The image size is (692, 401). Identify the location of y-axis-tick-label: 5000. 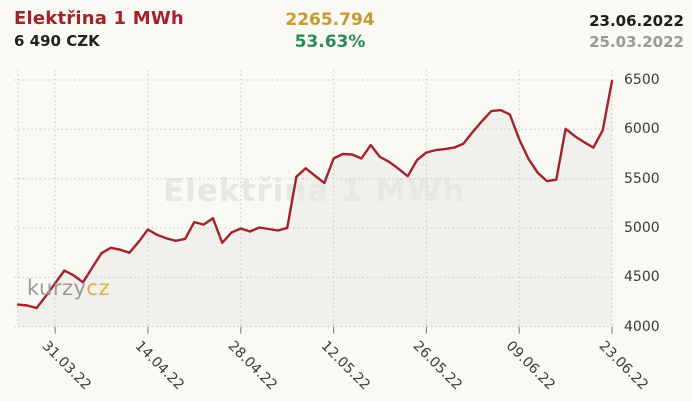
(642, 228).